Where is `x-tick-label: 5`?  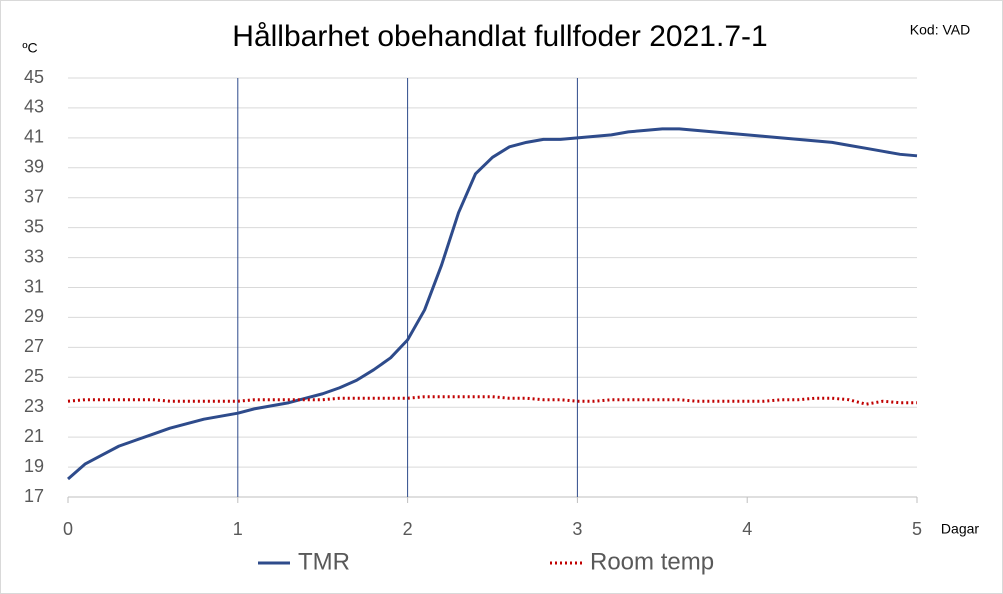
x-tick-label: 5 is located at coordinates (917, 529).